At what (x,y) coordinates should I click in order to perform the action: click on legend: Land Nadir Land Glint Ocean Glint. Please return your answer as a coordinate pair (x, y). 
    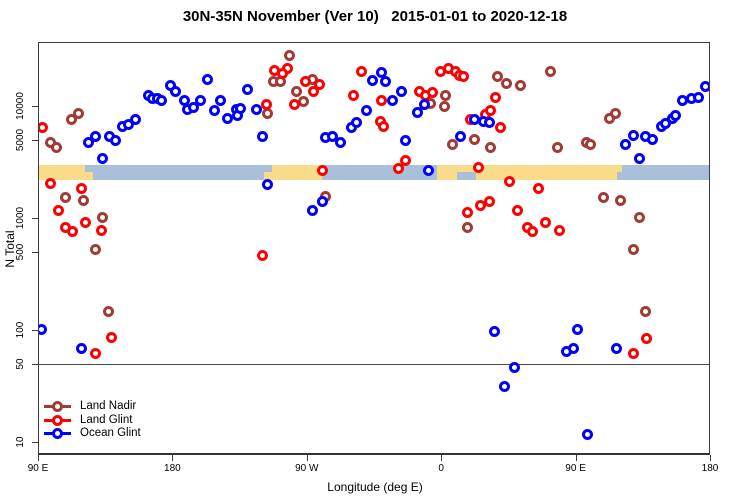
    Looking at the image, I should click on (92, 420).